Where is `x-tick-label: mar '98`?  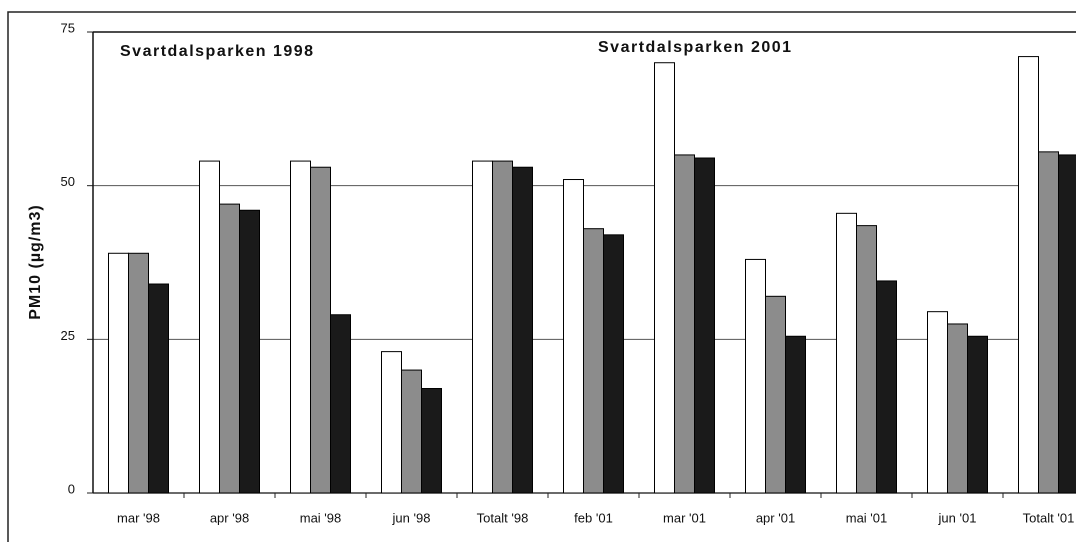 x-tick-label: mar '98 is located at coordinates (138, 517).